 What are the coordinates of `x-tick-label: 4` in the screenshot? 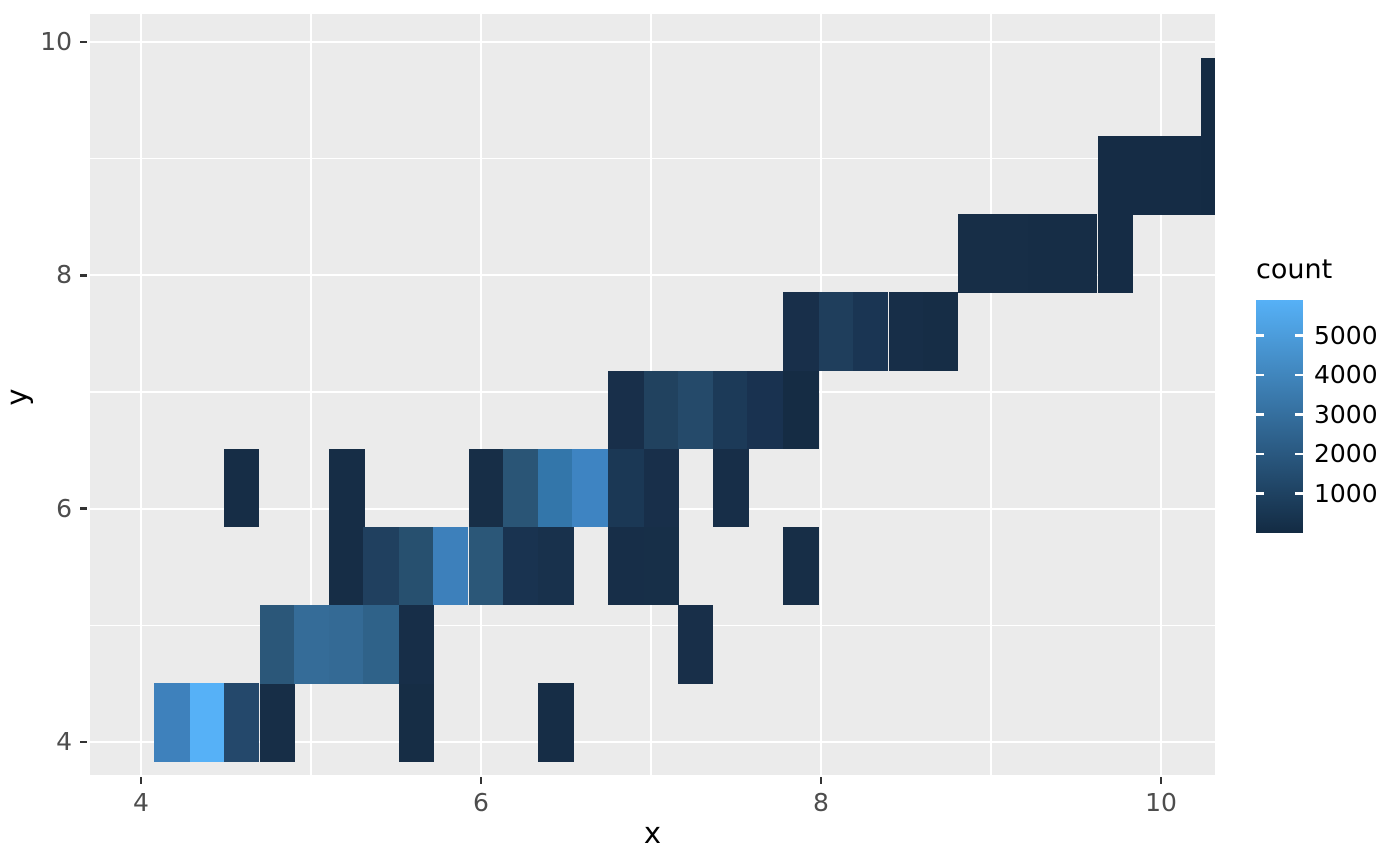 It's located at (141, 802).